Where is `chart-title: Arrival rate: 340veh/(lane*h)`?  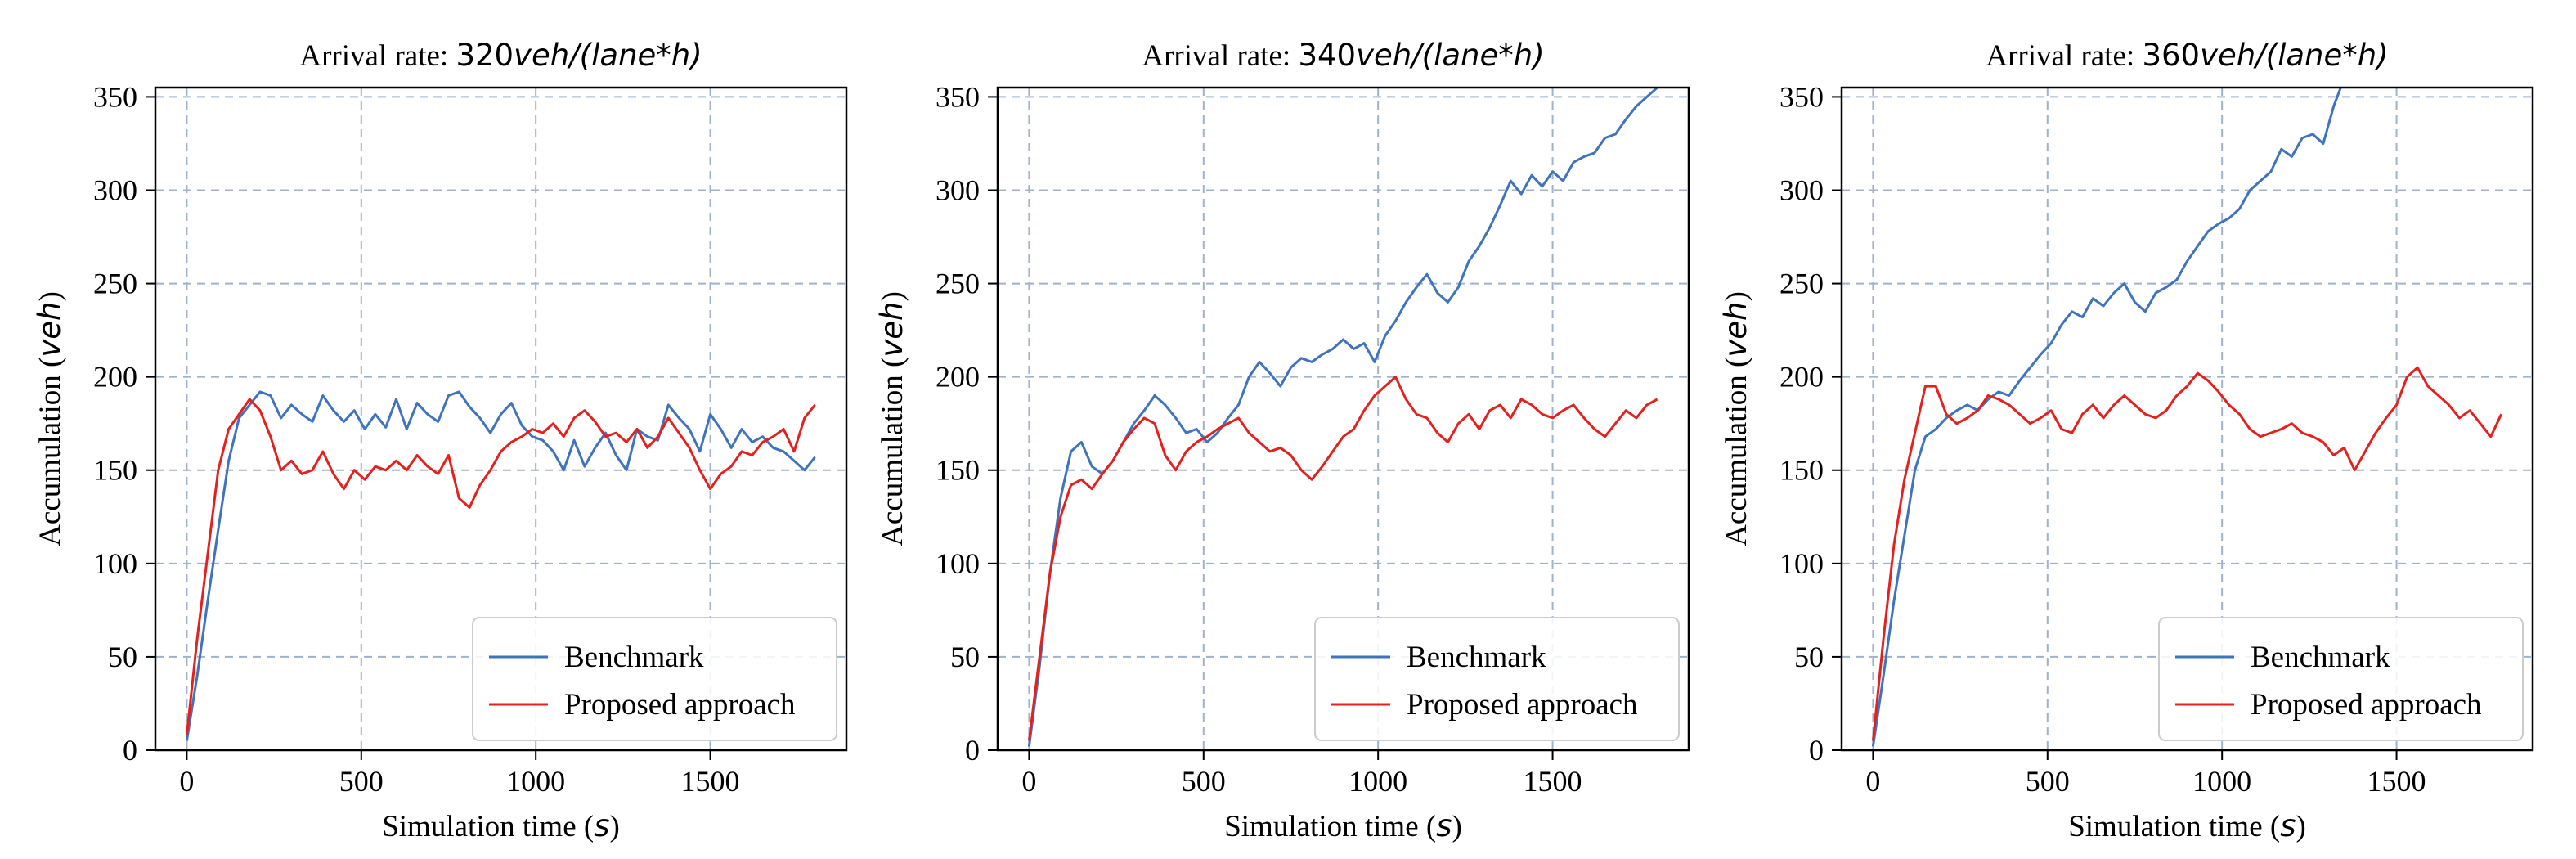
chart-title: Arrival rate: 340veh/(lane*h) is located at coordinates (1343, 55).